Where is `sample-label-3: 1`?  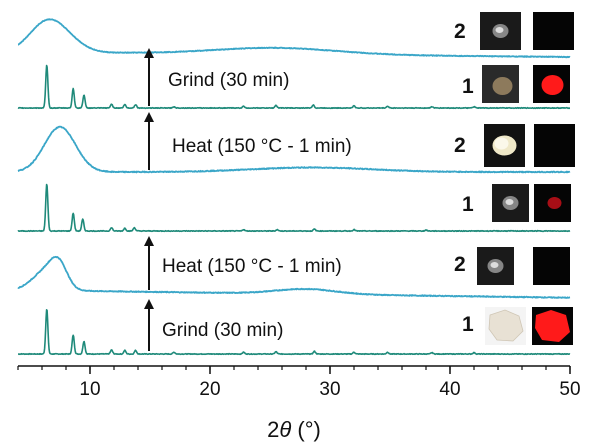 sample-label-3: 1 is located at coordinates (468, 204).